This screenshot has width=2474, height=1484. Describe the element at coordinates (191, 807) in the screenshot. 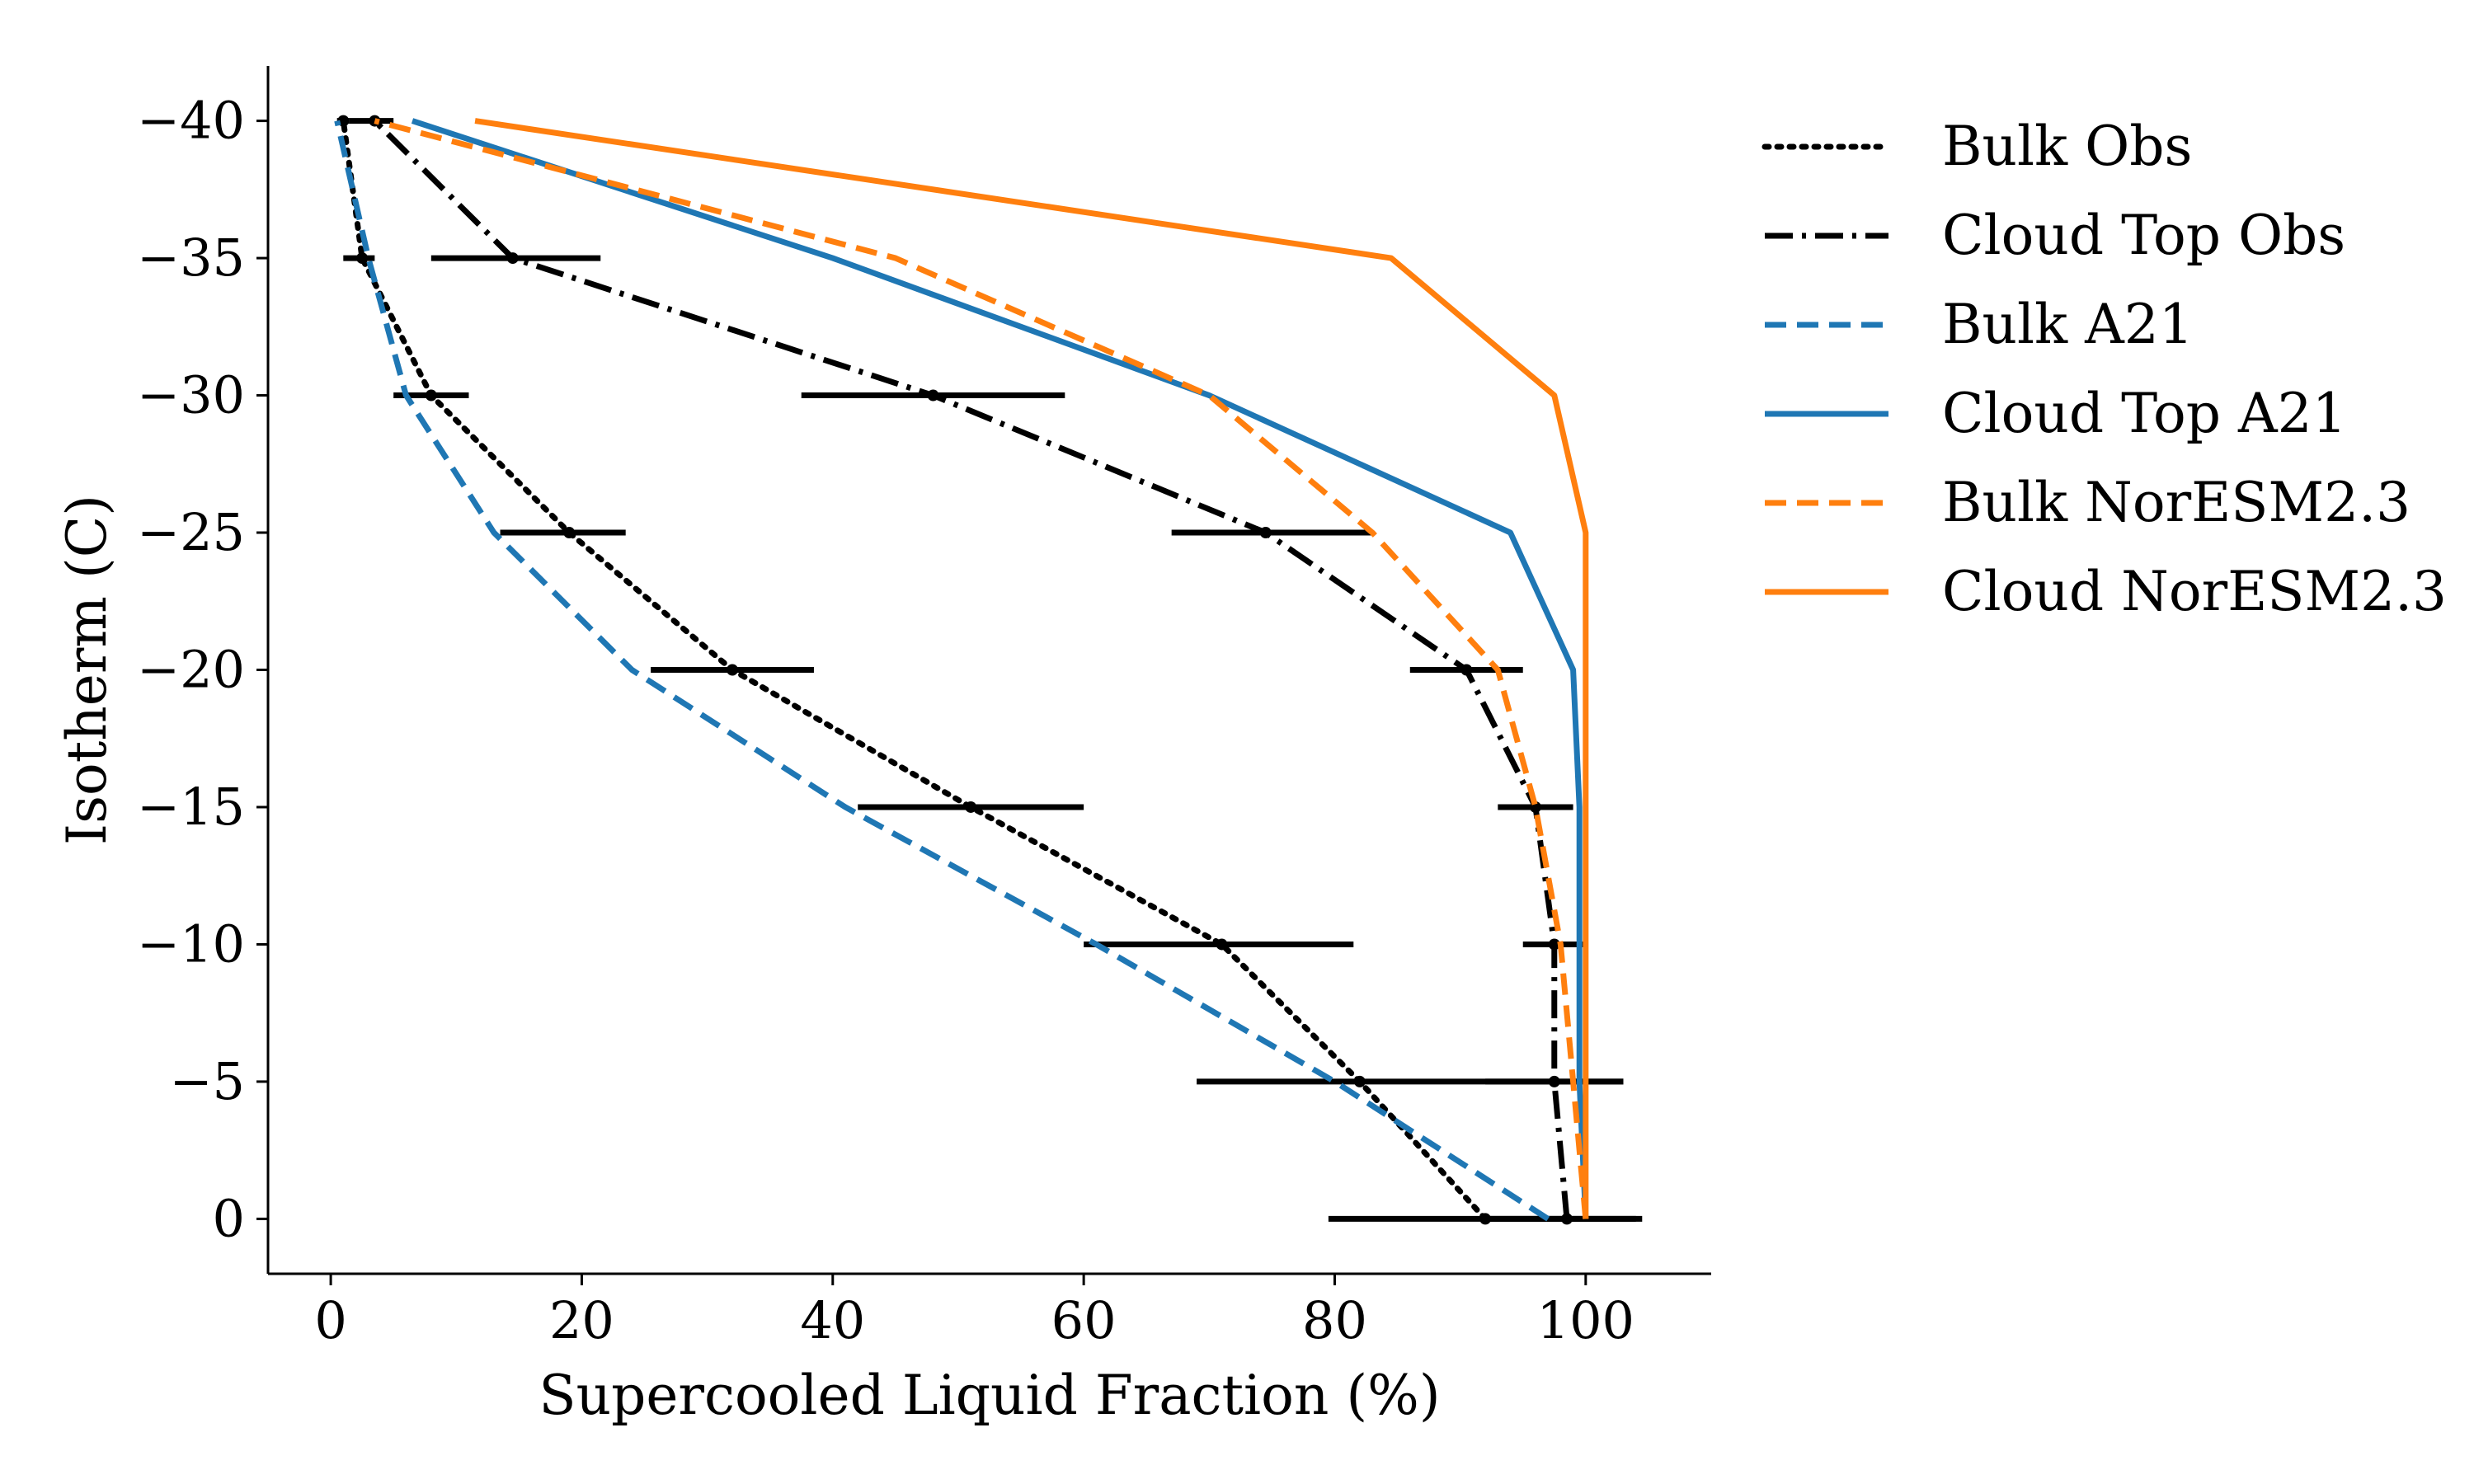

I see `y-tick-label: −15` at that location.